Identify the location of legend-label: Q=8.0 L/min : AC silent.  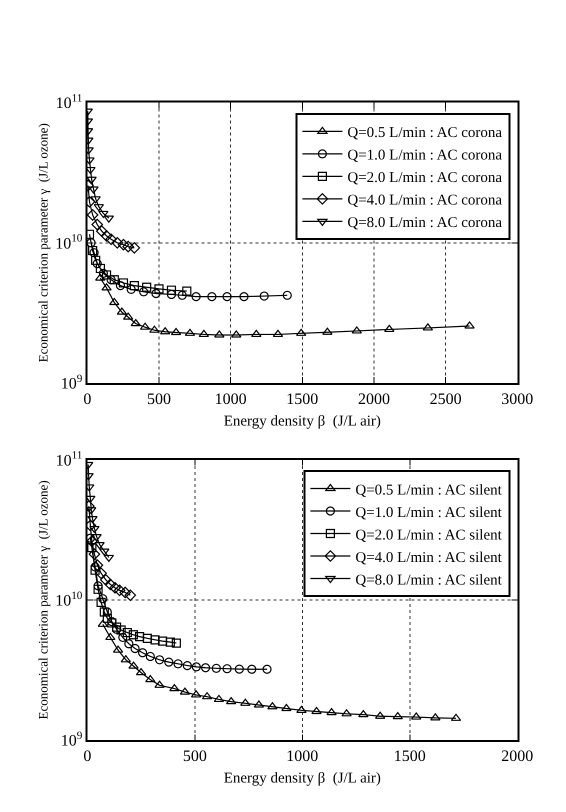
(429, 580).